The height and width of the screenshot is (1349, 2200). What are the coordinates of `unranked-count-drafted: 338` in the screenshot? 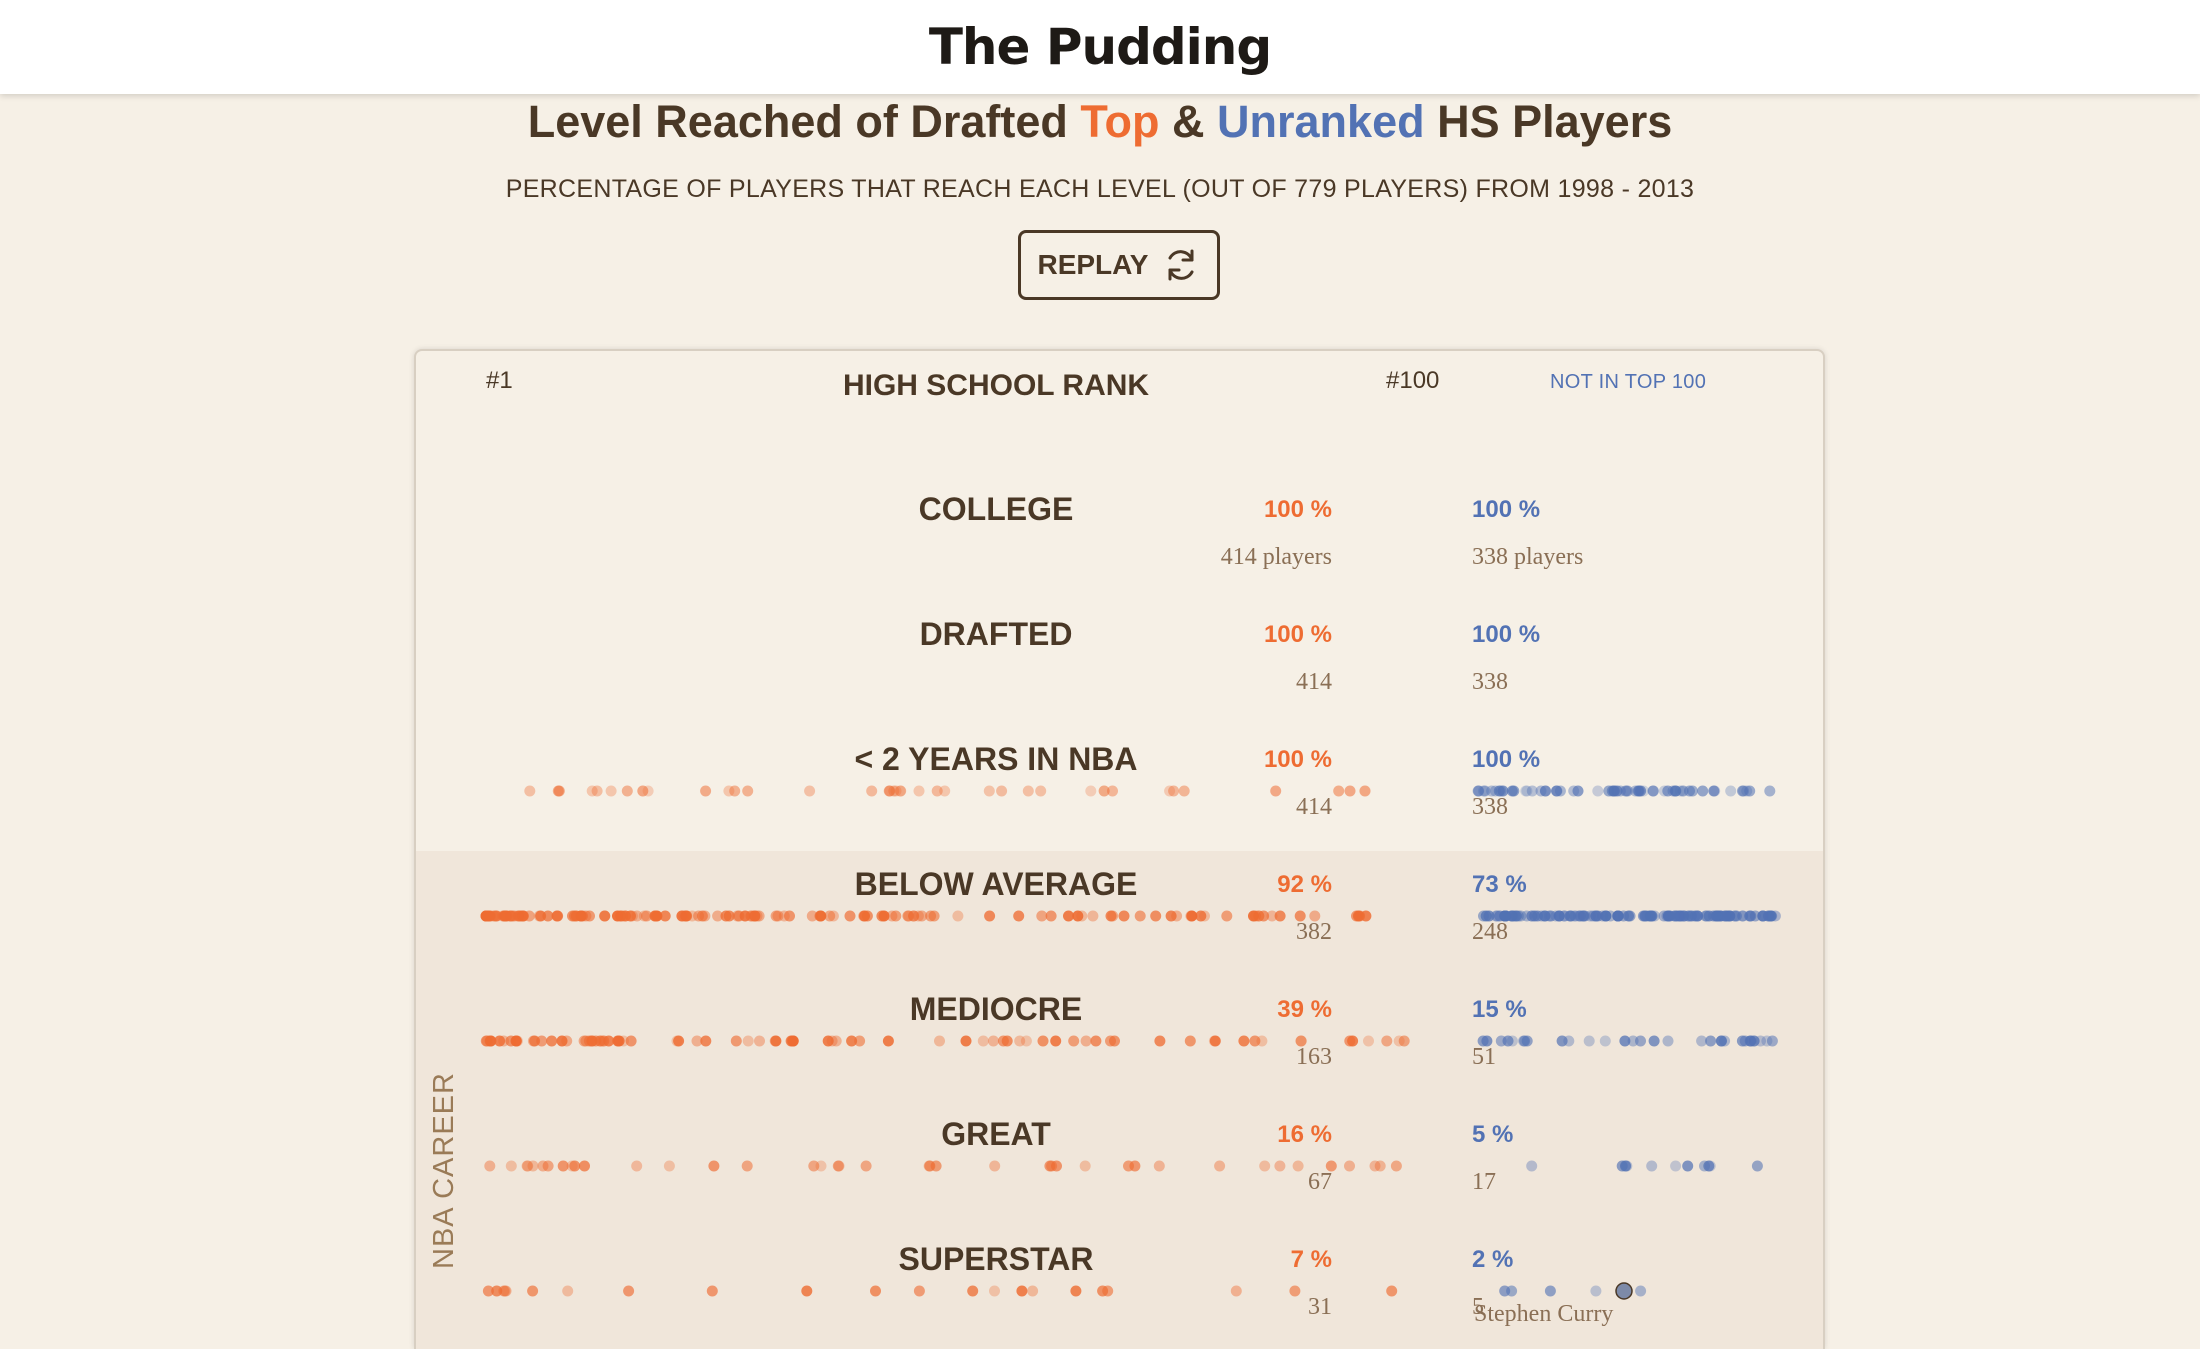 It's located at (1490, 682).